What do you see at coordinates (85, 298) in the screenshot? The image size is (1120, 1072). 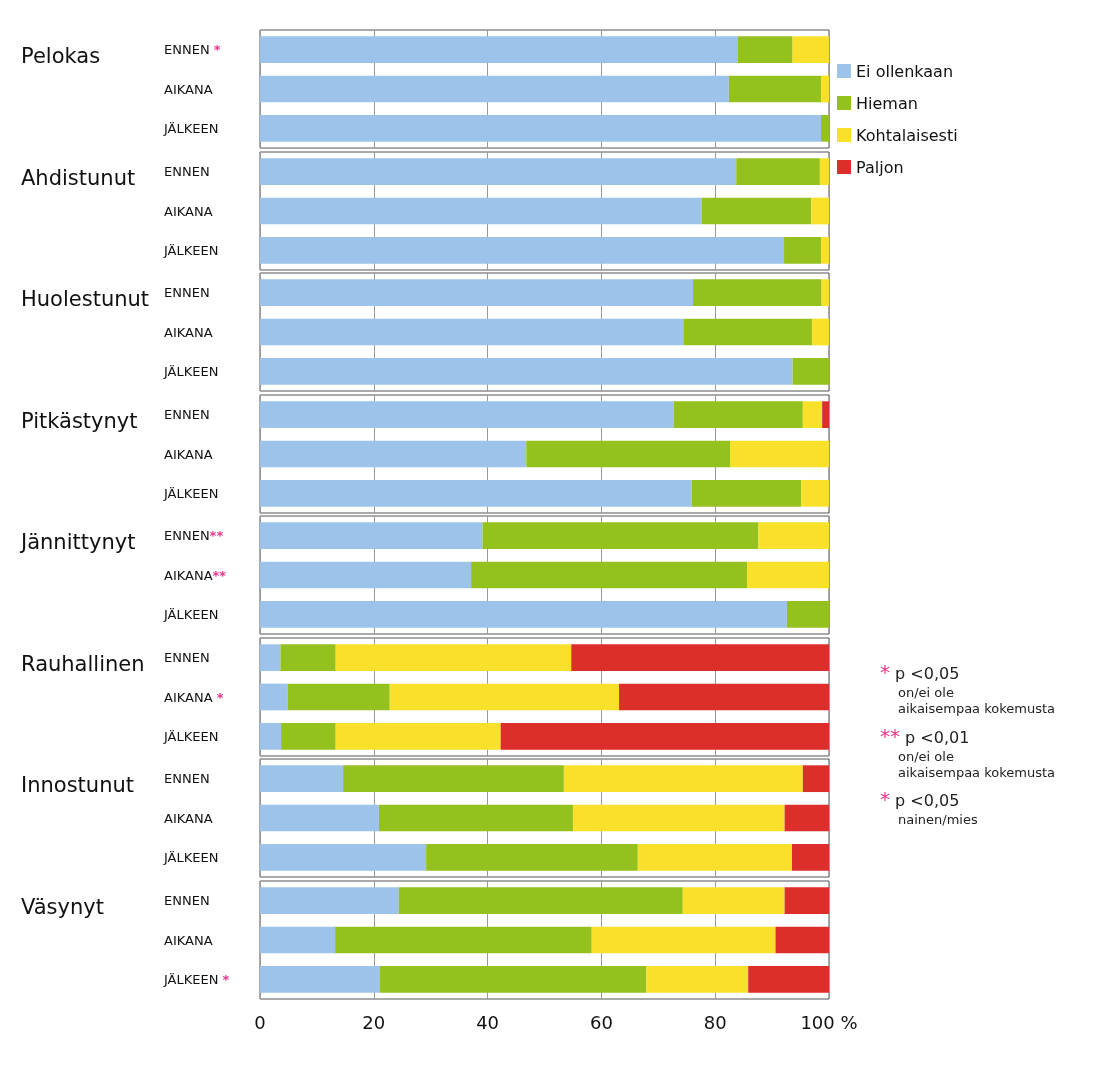 I see `text: Huolestunut` at bounding box center [85, 298].